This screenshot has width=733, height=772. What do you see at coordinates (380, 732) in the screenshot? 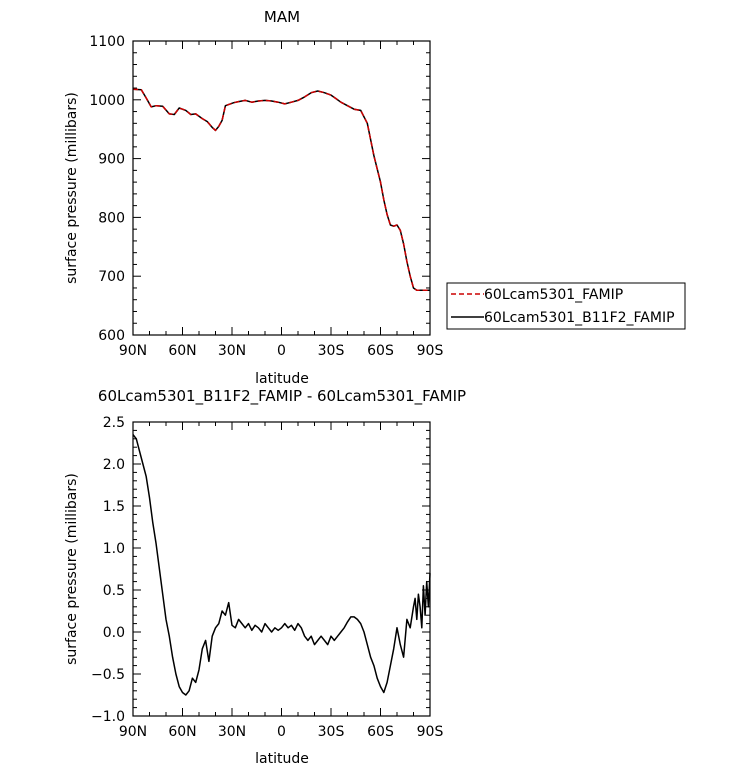
I see `bottom-x-tick-label: 60S` at bounding box center [380, 732].